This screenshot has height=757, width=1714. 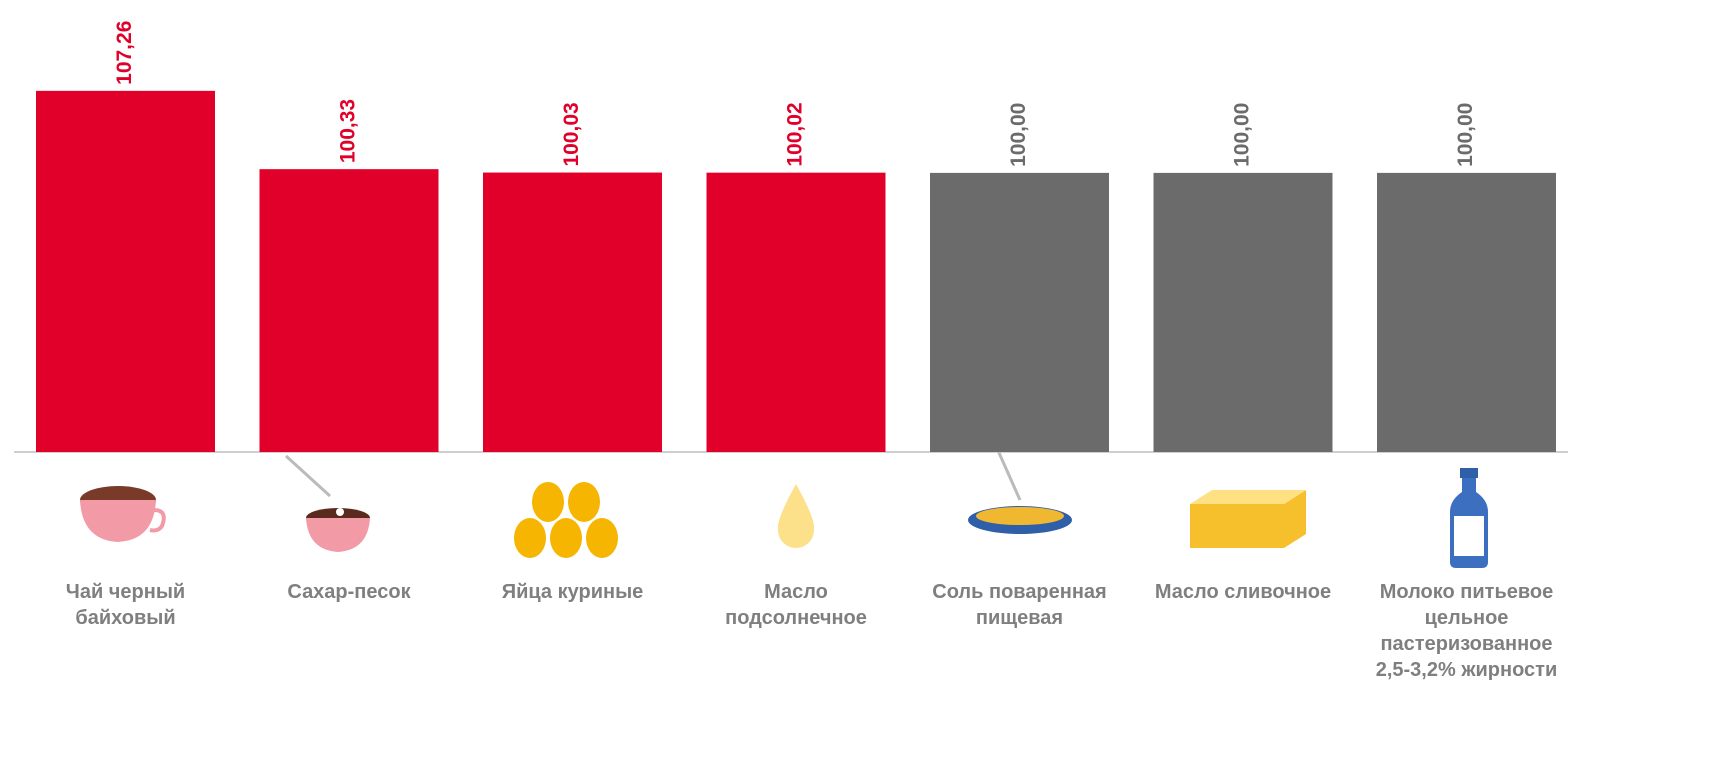 I want to click on value-label: 100,02, so click(x=795, y=134).